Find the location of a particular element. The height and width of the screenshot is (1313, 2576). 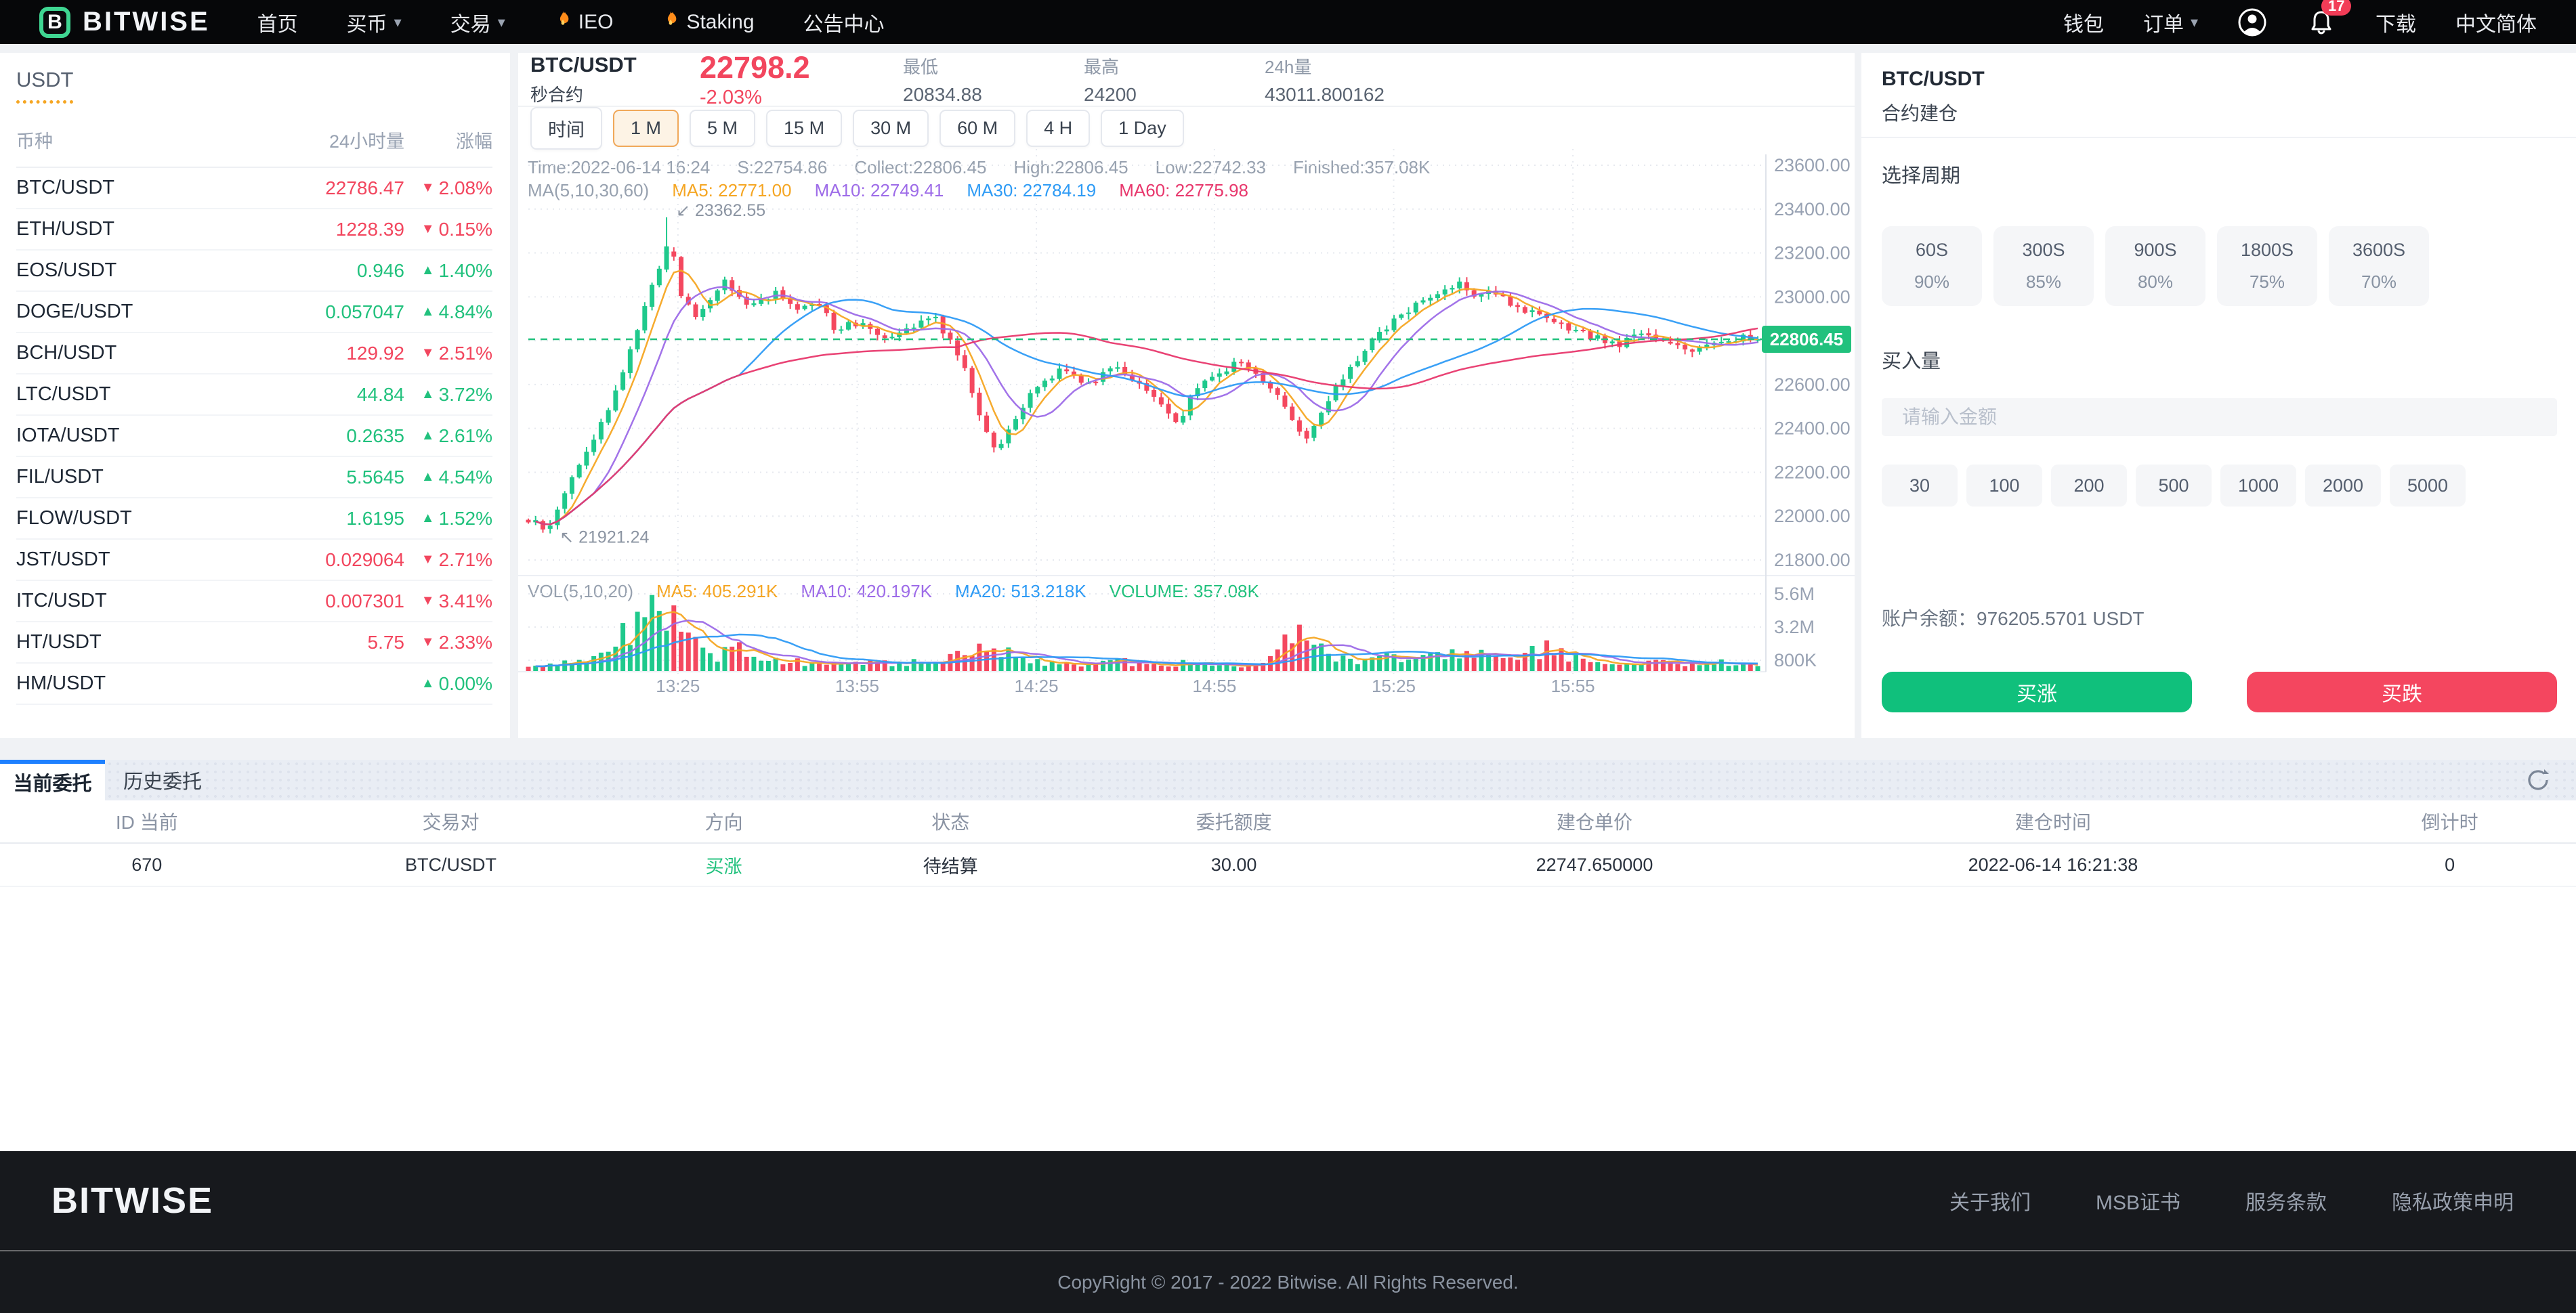

nav-item-Staking: Staking is located at coordinates (708, 22).